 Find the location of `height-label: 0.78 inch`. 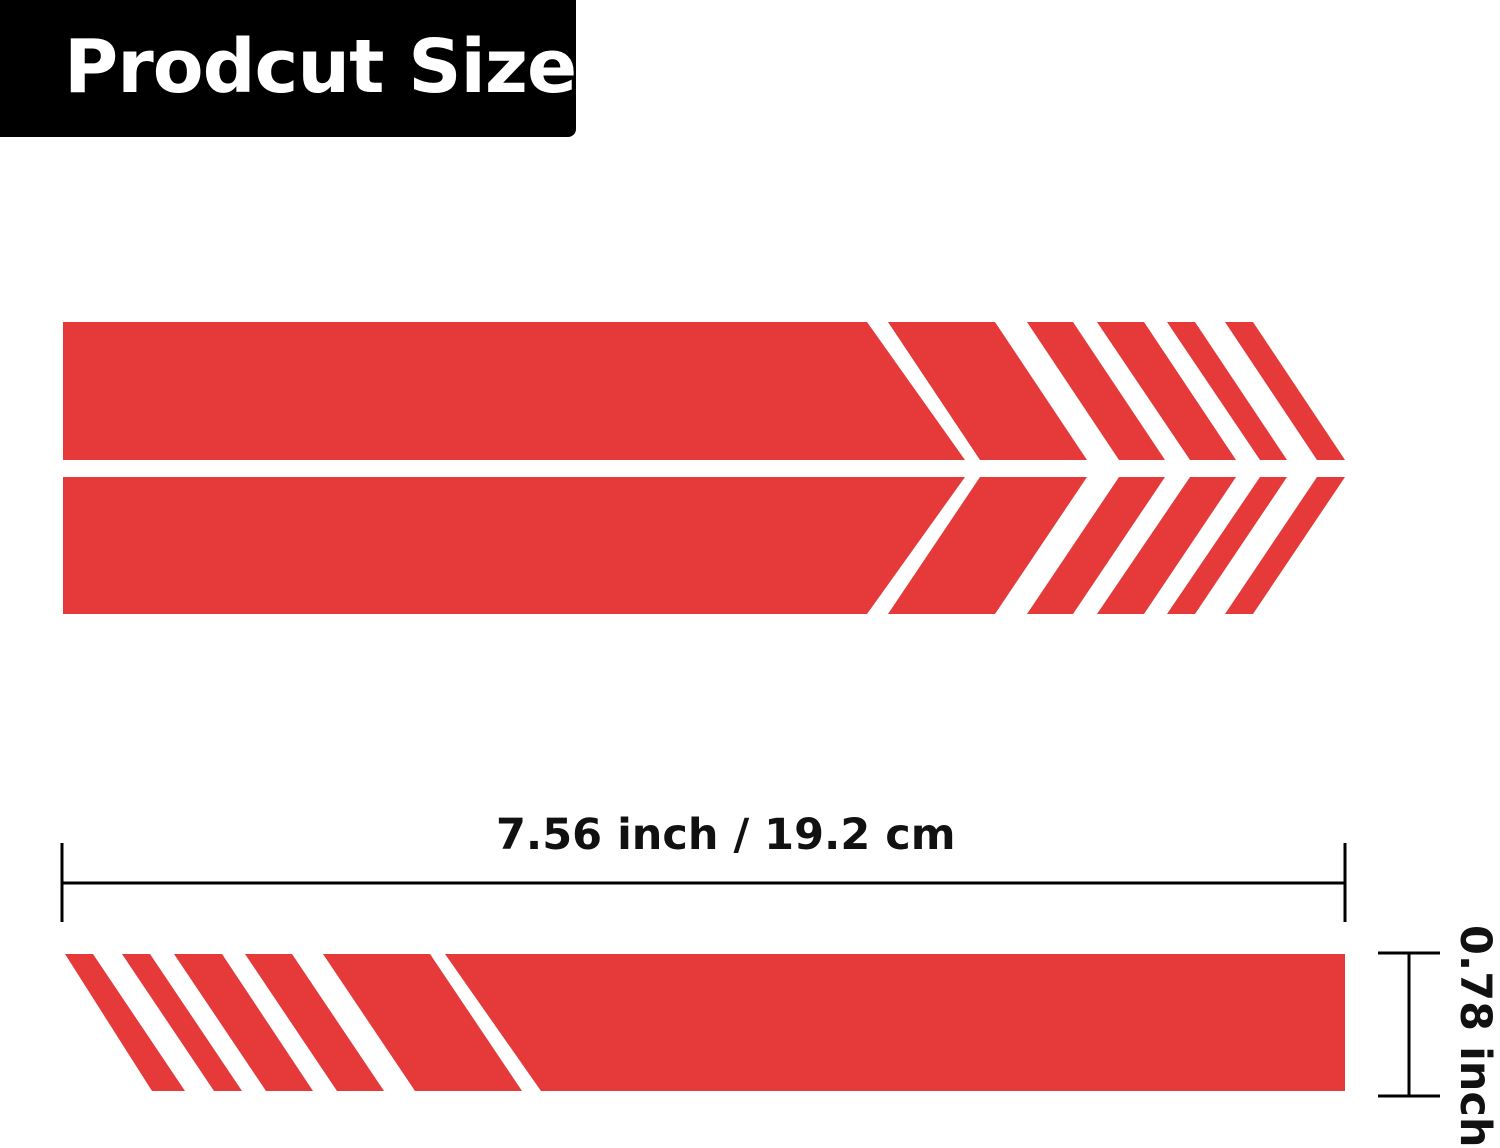

height-label: 0.78 inch is located at coordinates (1475, 1036).